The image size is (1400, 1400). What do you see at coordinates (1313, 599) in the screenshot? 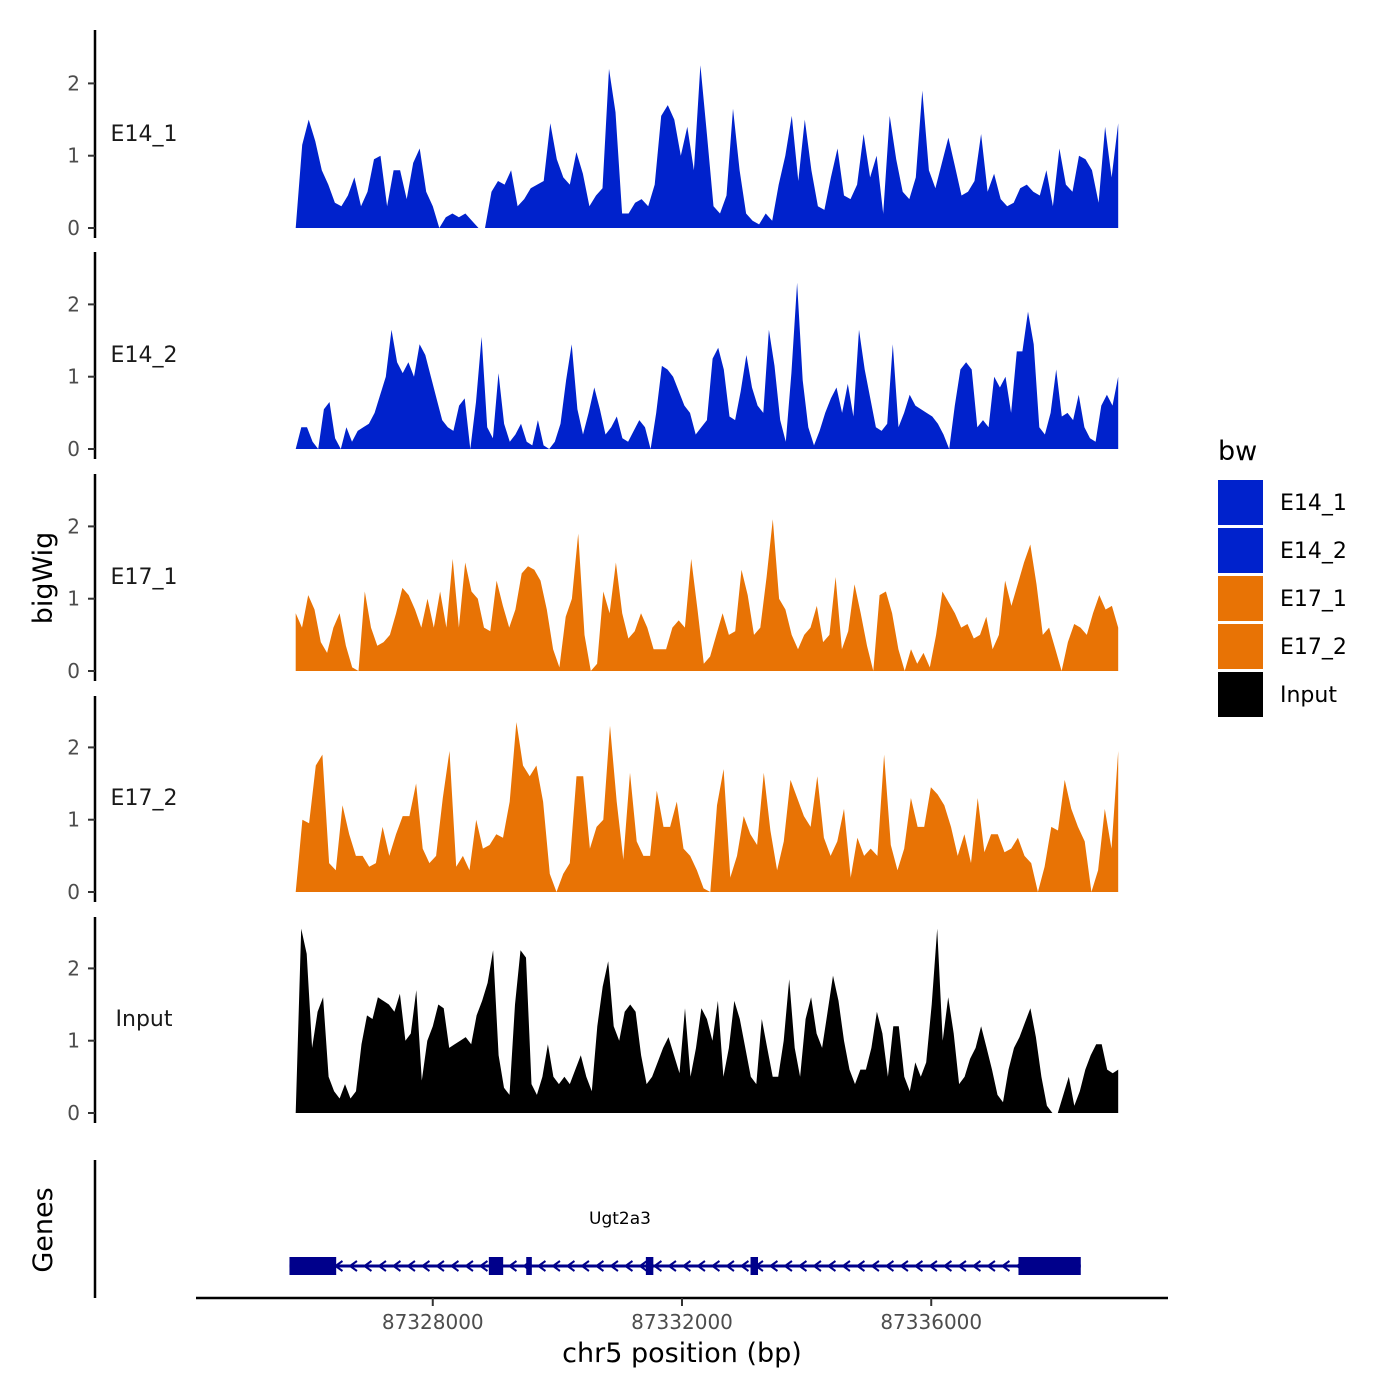
I see `legend-label: E17_1` at bounding box center [1313, 599].